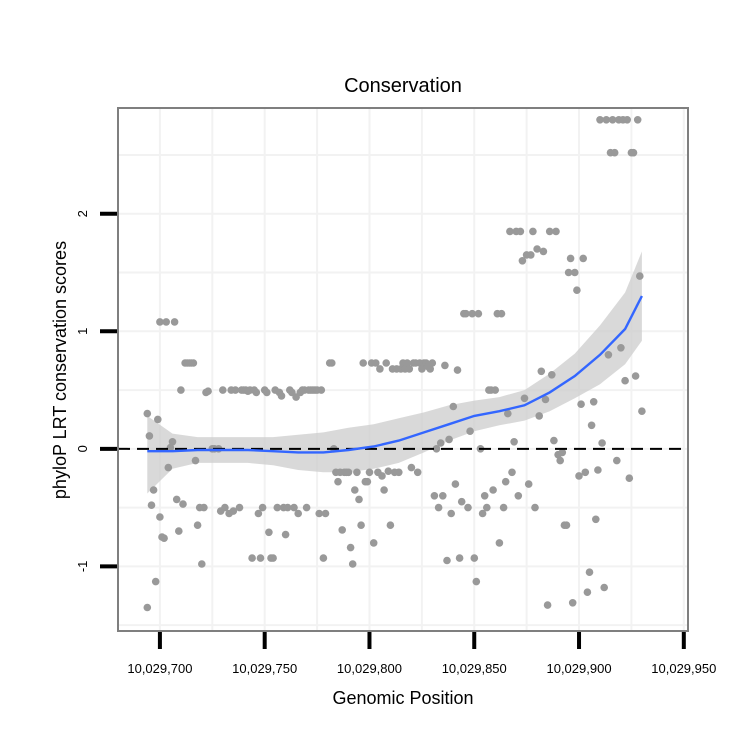  What do you see at coordinates (369, 668) in the screenshot?
I see `x-tick-label: 10,029,800` at bounding box center [369, 668].